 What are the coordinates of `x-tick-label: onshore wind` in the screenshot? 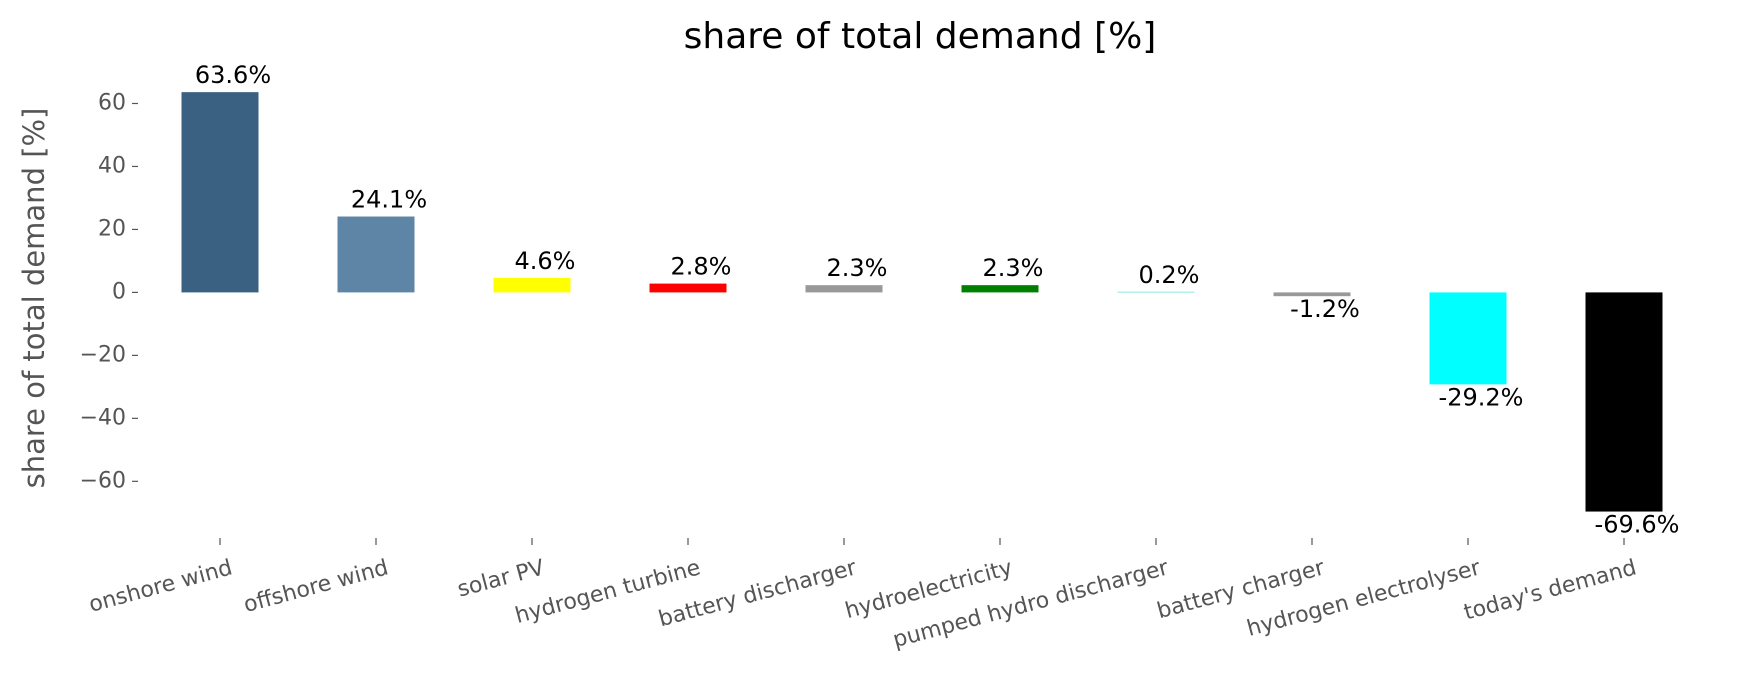 It's located at (160, 586).